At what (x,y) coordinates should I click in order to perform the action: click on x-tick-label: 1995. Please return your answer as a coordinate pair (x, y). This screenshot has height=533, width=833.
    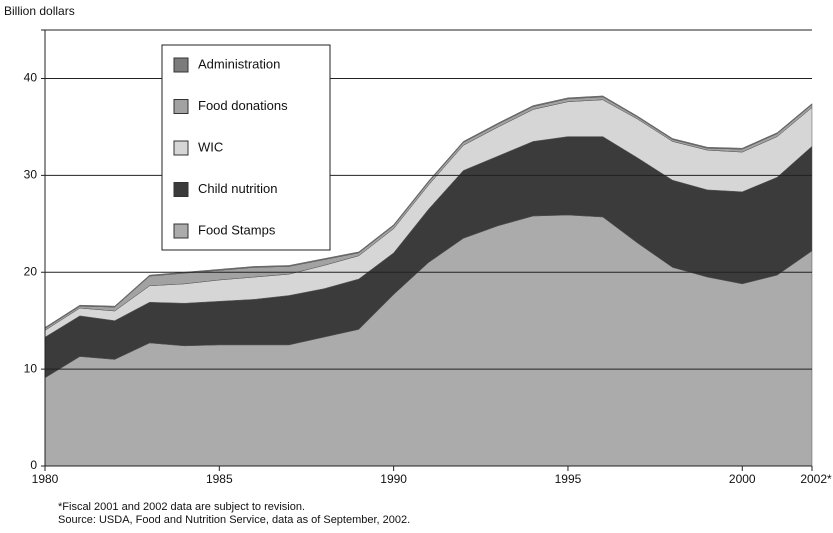
    Looking at the image, I should click on (568, 479).